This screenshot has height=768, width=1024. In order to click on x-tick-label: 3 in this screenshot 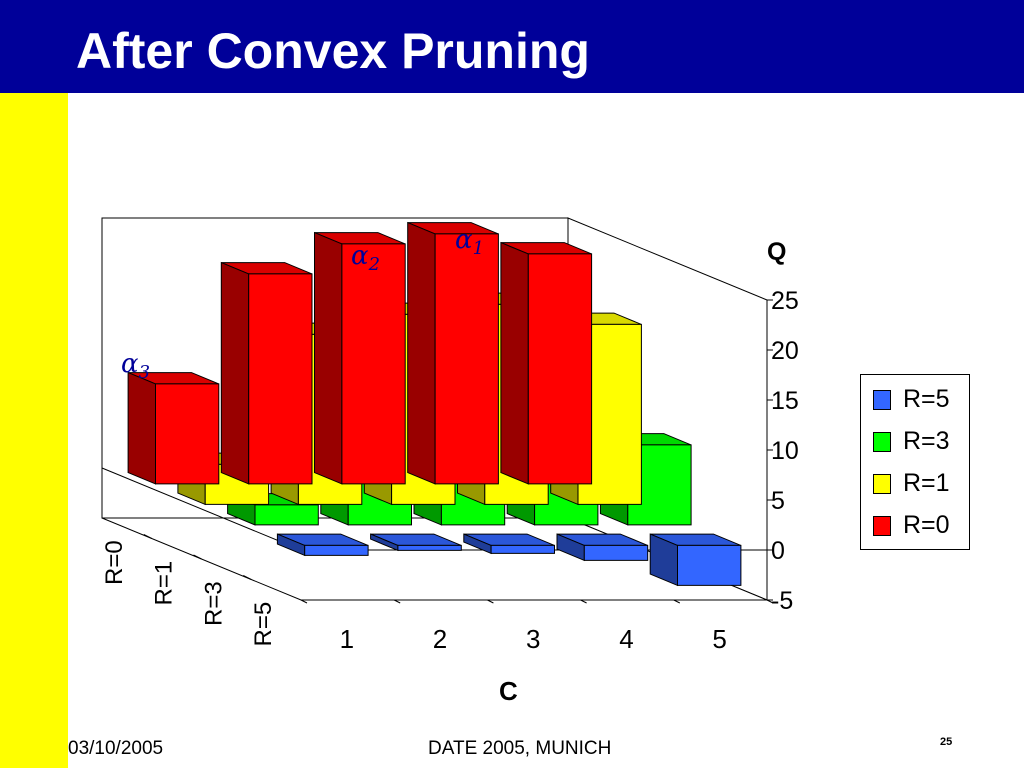, I will do `click(533, 639)`.